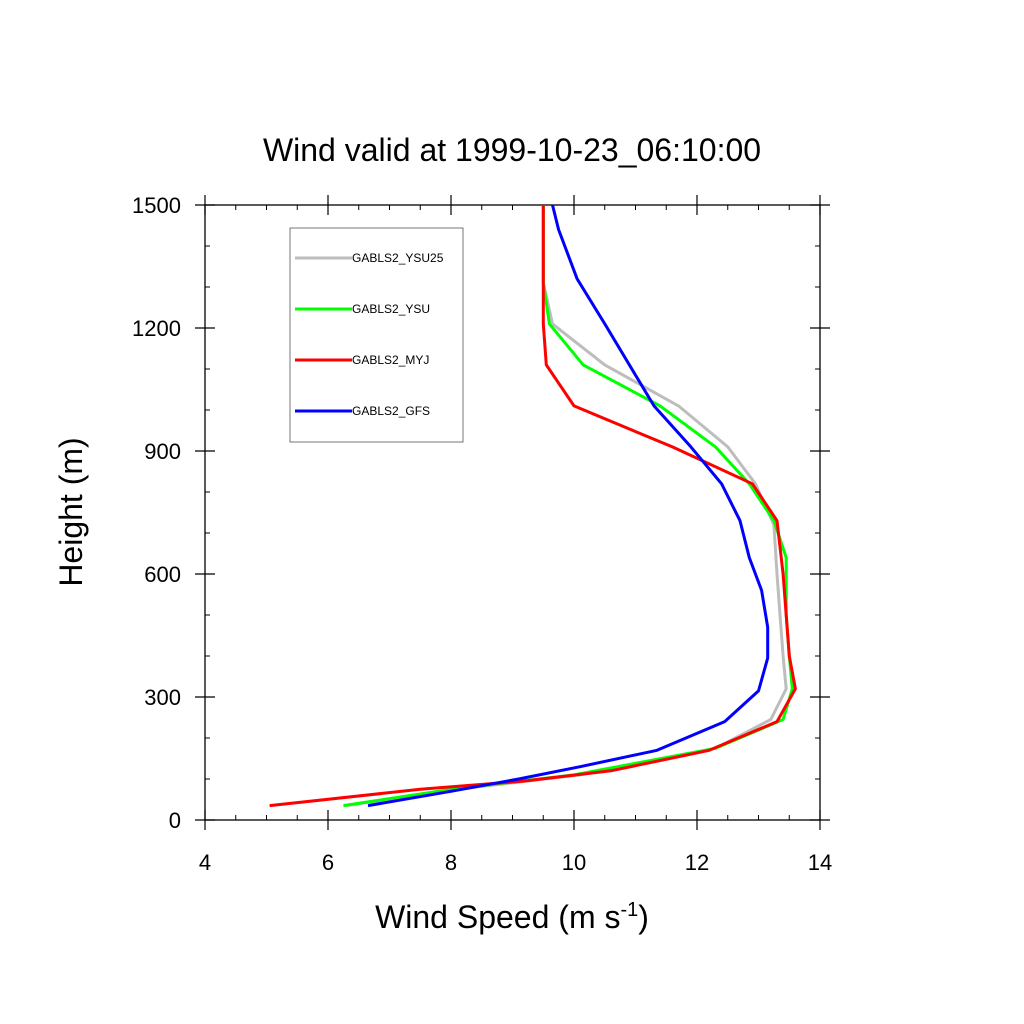  I want to click on legend-label-1: GABLS2_YSU, so click(391, 309).